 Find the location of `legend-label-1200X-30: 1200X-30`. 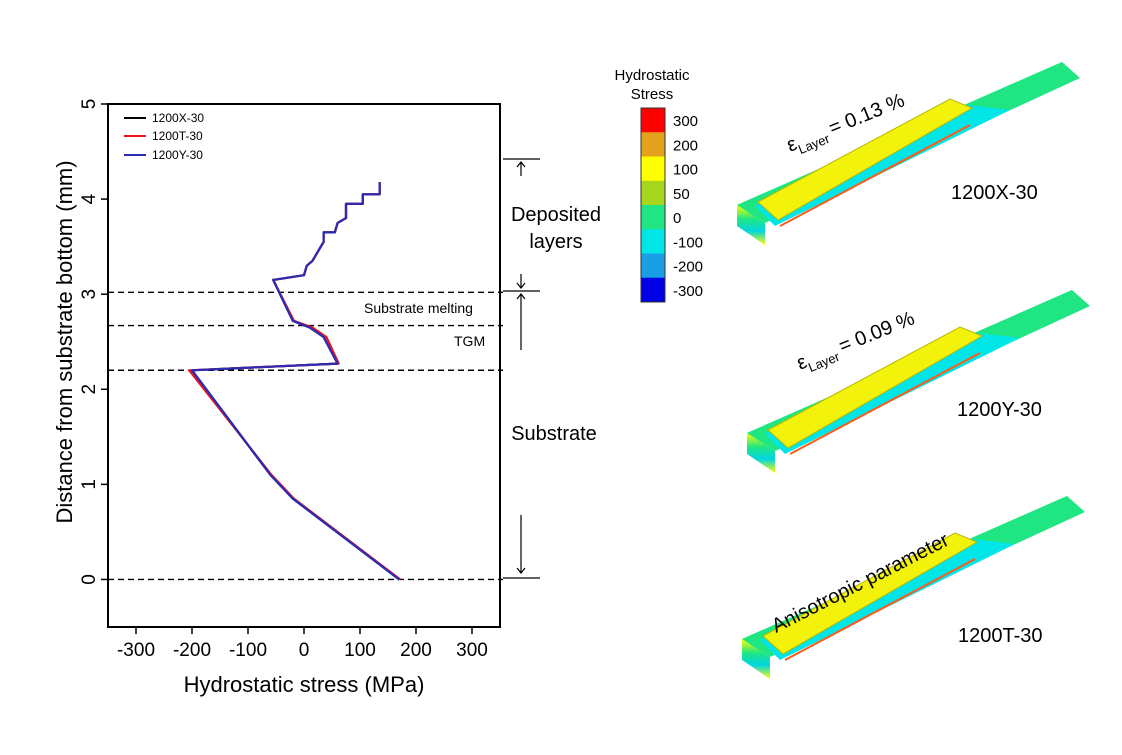

legend-label-1200X-30: 1200X-30 is located at coordinates (178, 118).